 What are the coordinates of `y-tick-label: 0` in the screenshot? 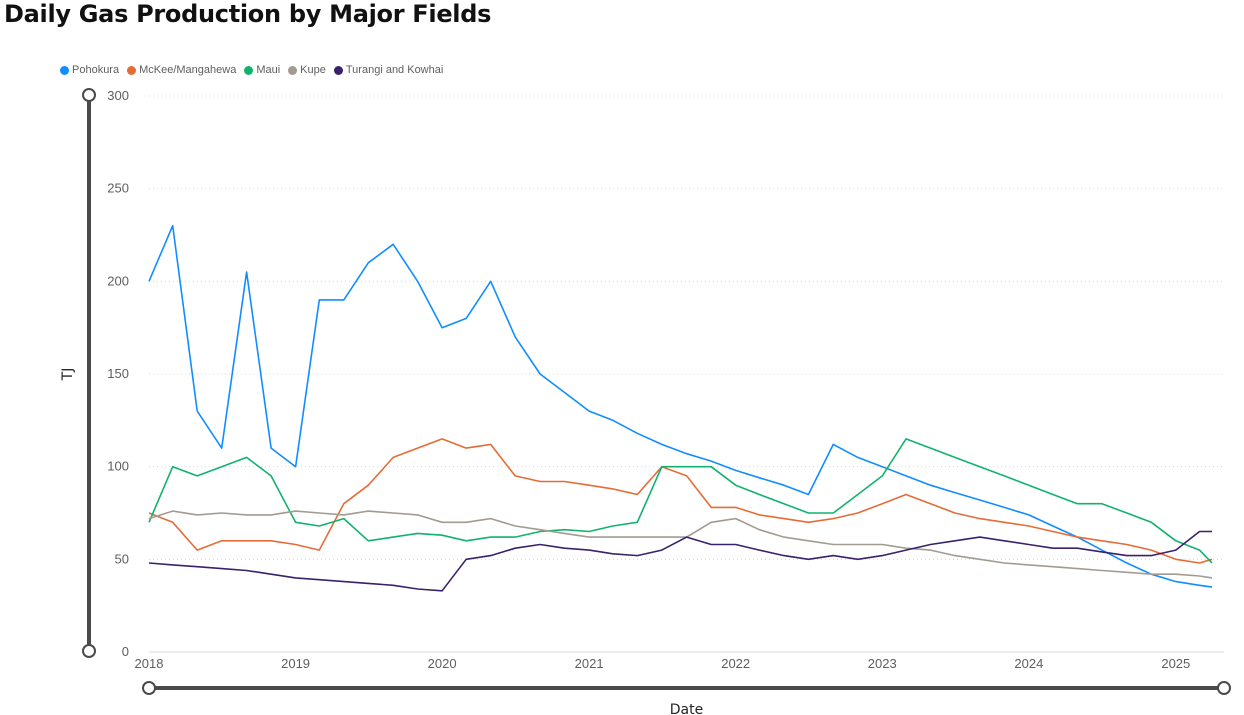 It's located at (125, 651).